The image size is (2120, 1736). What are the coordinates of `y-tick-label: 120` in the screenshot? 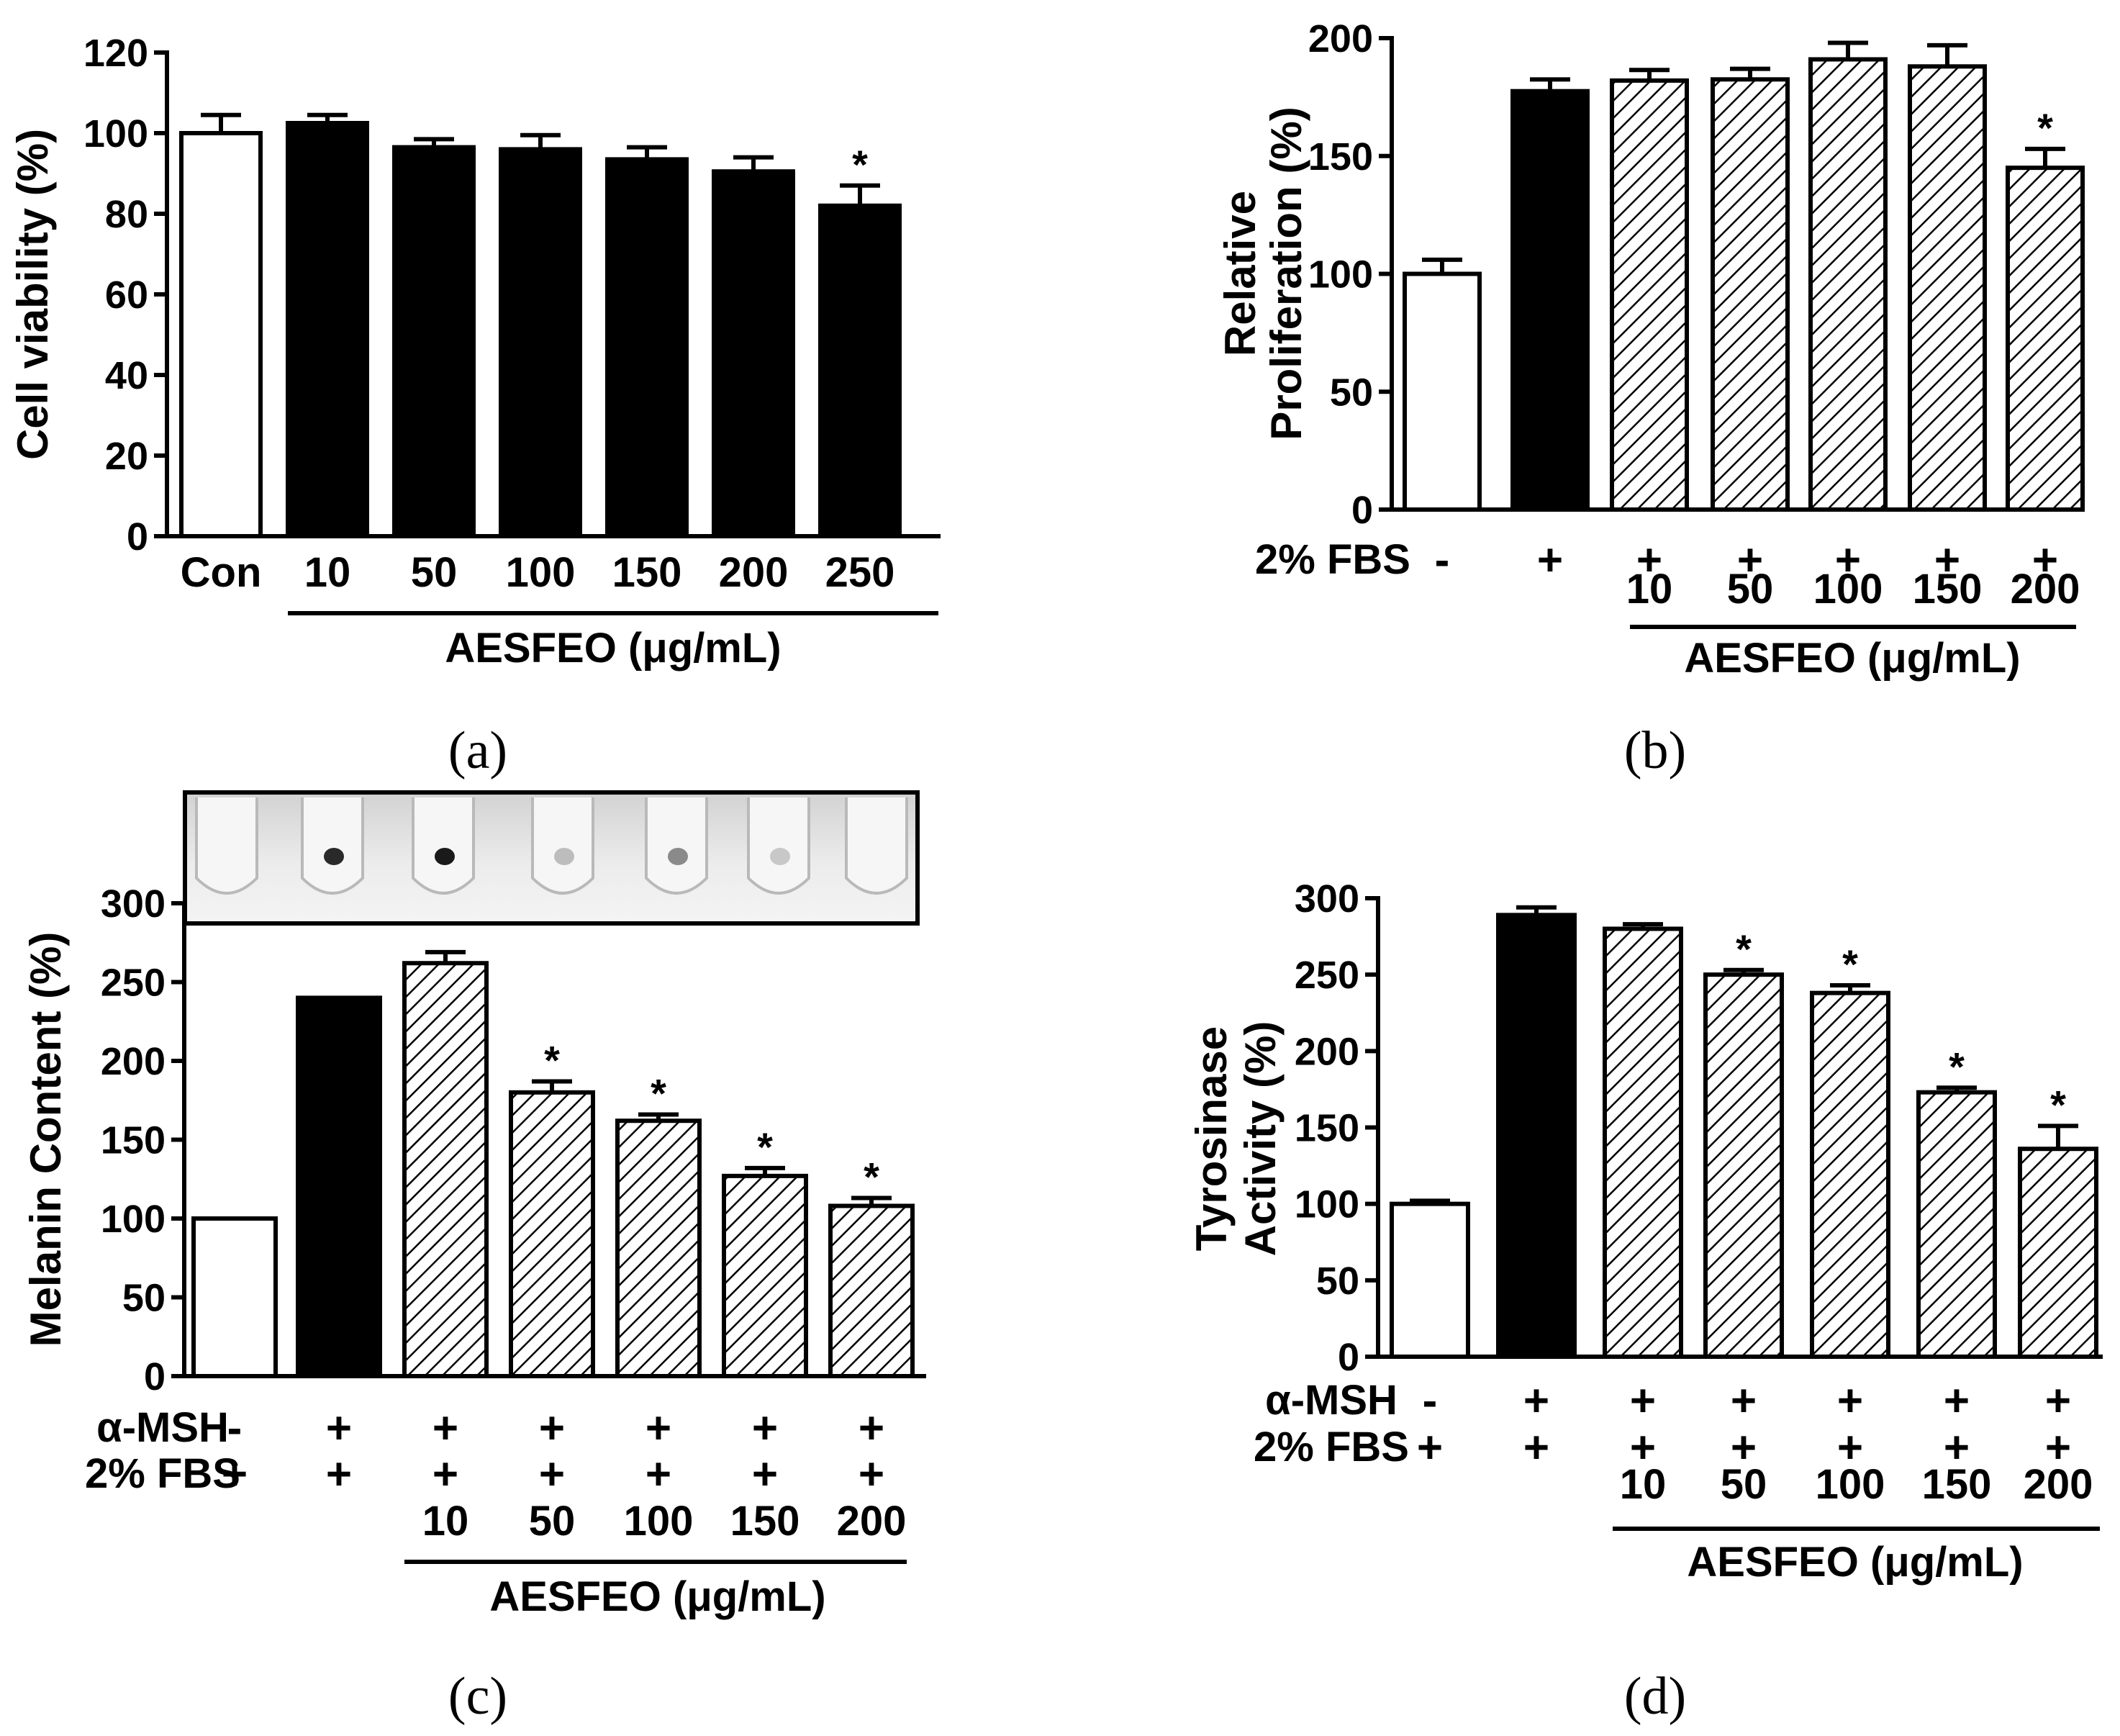 It's located at (115, 53).